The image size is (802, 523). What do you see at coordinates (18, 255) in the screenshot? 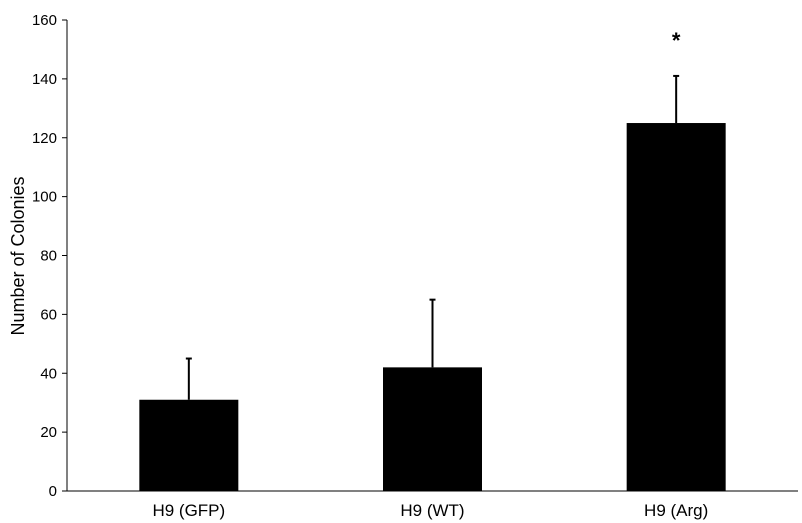
I see `y-axis-title: Number of Colonies` at bounding box center [18, 255].